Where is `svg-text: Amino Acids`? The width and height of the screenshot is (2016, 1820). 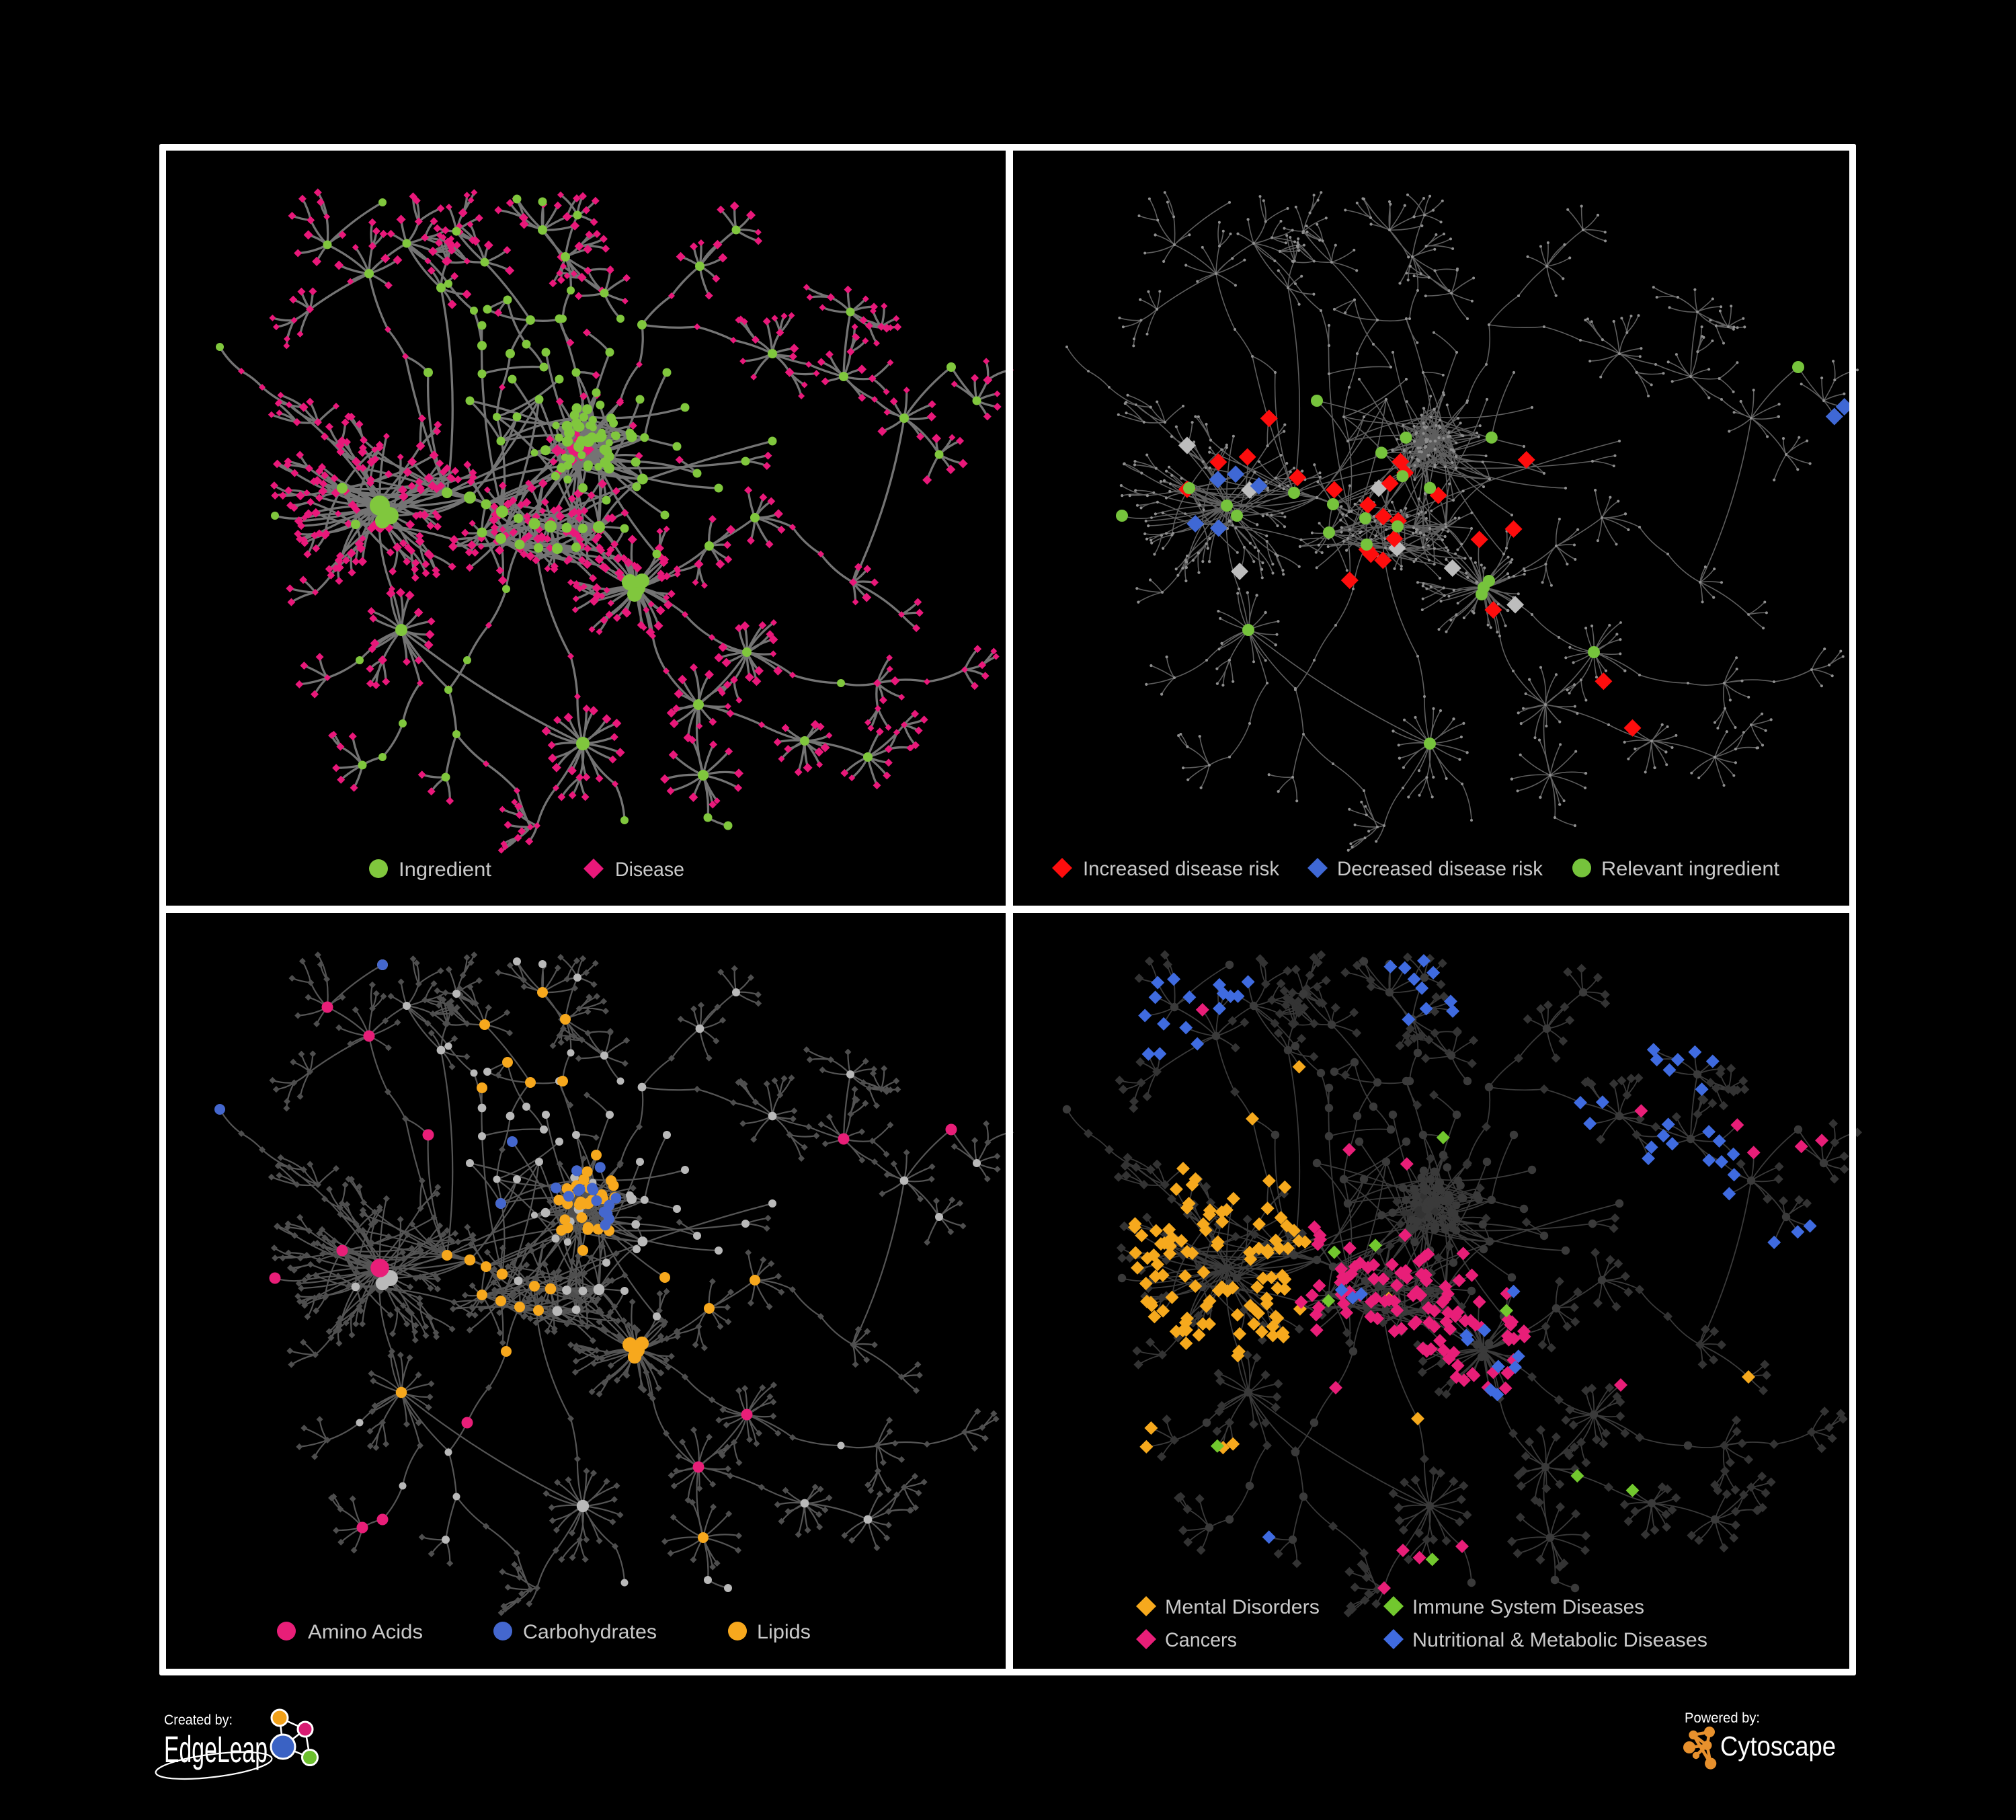
svg-text: Amino Acids is located at coordinates (365, 1632).